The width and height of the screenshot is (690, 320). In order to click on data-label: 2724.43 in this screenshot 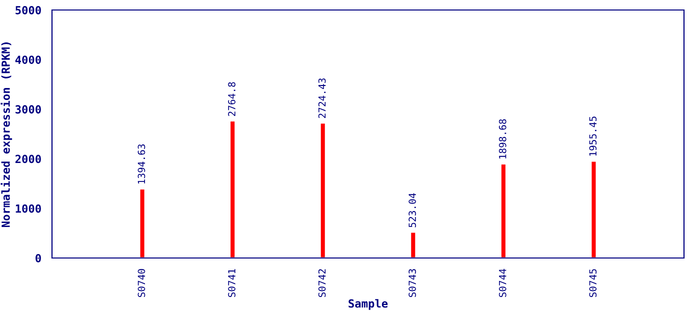, I will do `click(322, 98)`.